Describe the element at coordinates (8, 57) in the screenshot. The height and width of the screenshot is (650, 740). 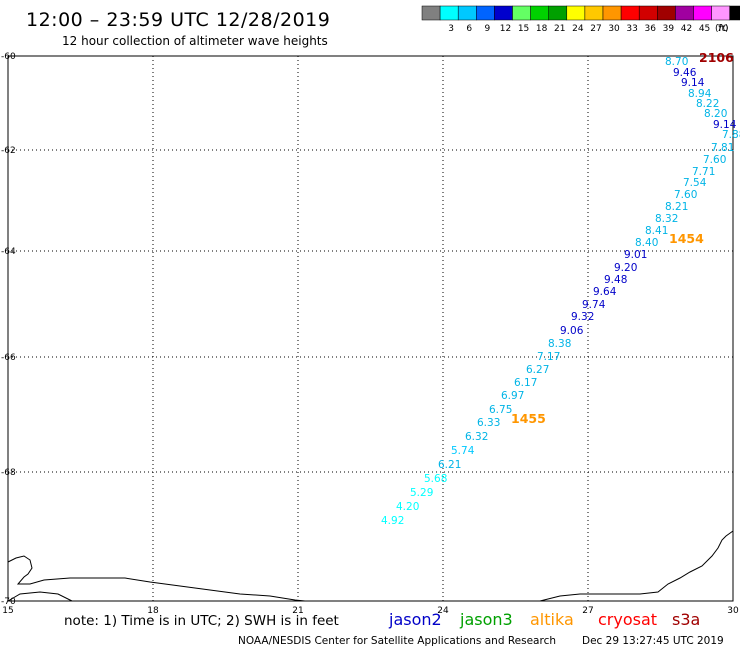
I see `latitude-tick-label: -60` at that location.